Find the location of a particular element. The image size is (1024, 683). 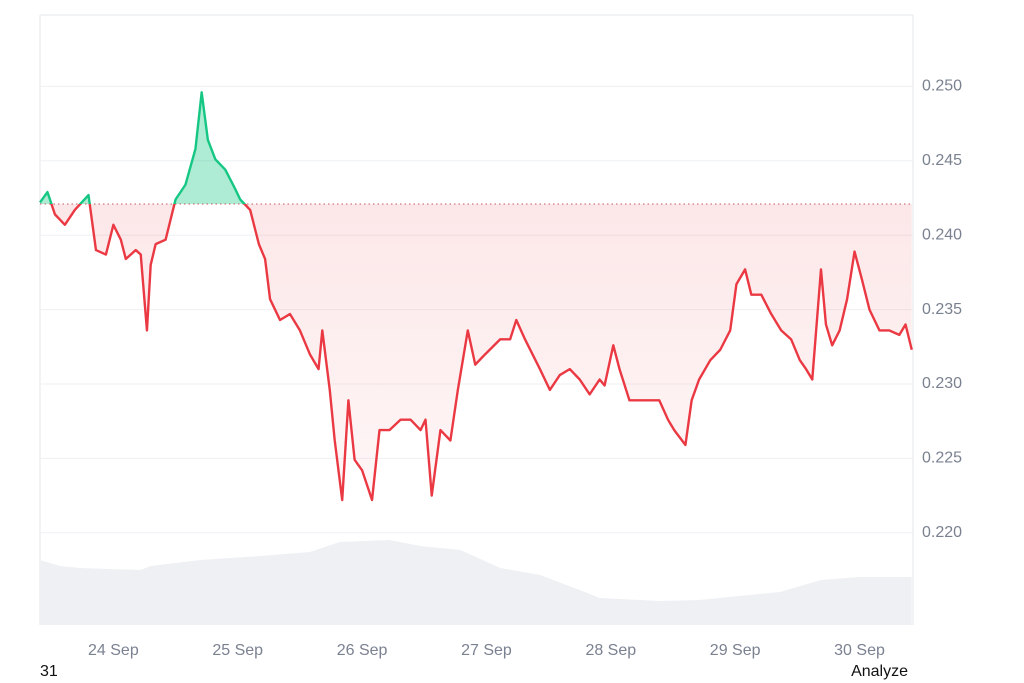

x-tick-label: 30 Sep is located at coordinates (859, 650).